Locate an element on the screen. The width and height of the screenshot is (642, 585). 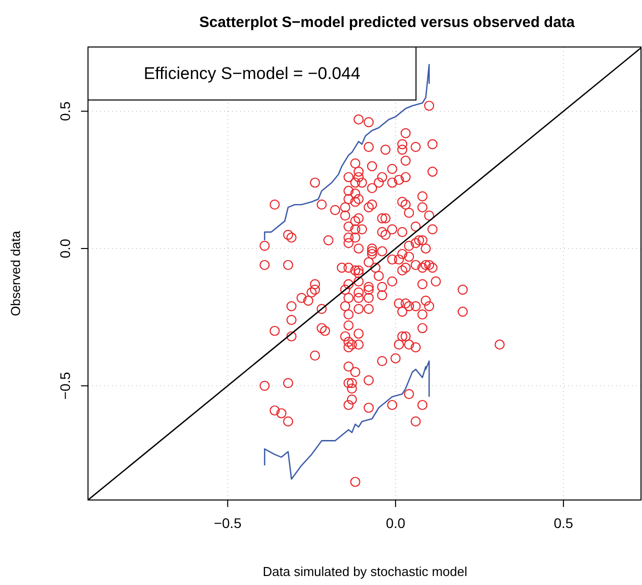
x-axis-title: Data simulated by stochastic model is located at coordinates (365, 571).